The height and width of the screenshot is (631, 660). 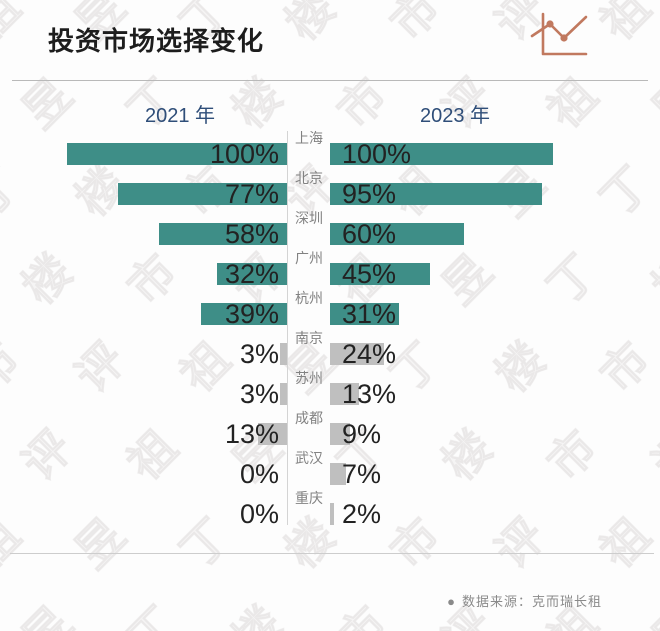 What do you see at coordinates (309, 418) in the screenshot?
I see `city-label: 成都` at bounding box center [309, 418].